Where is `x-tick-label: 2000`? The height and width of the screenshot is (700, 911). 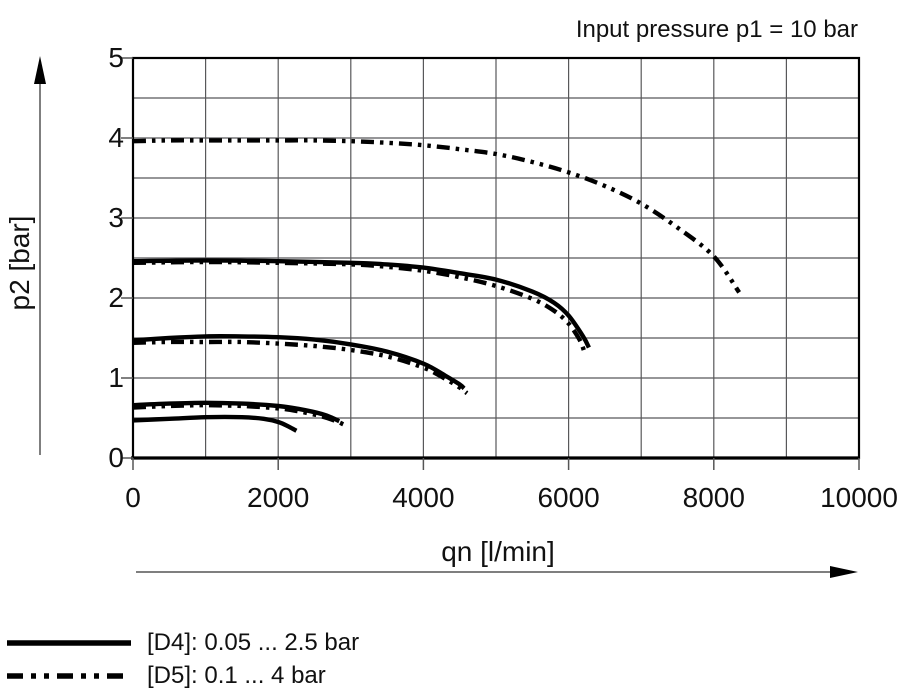 x-tick-label: 2000 is located at coordinates (278, 497).